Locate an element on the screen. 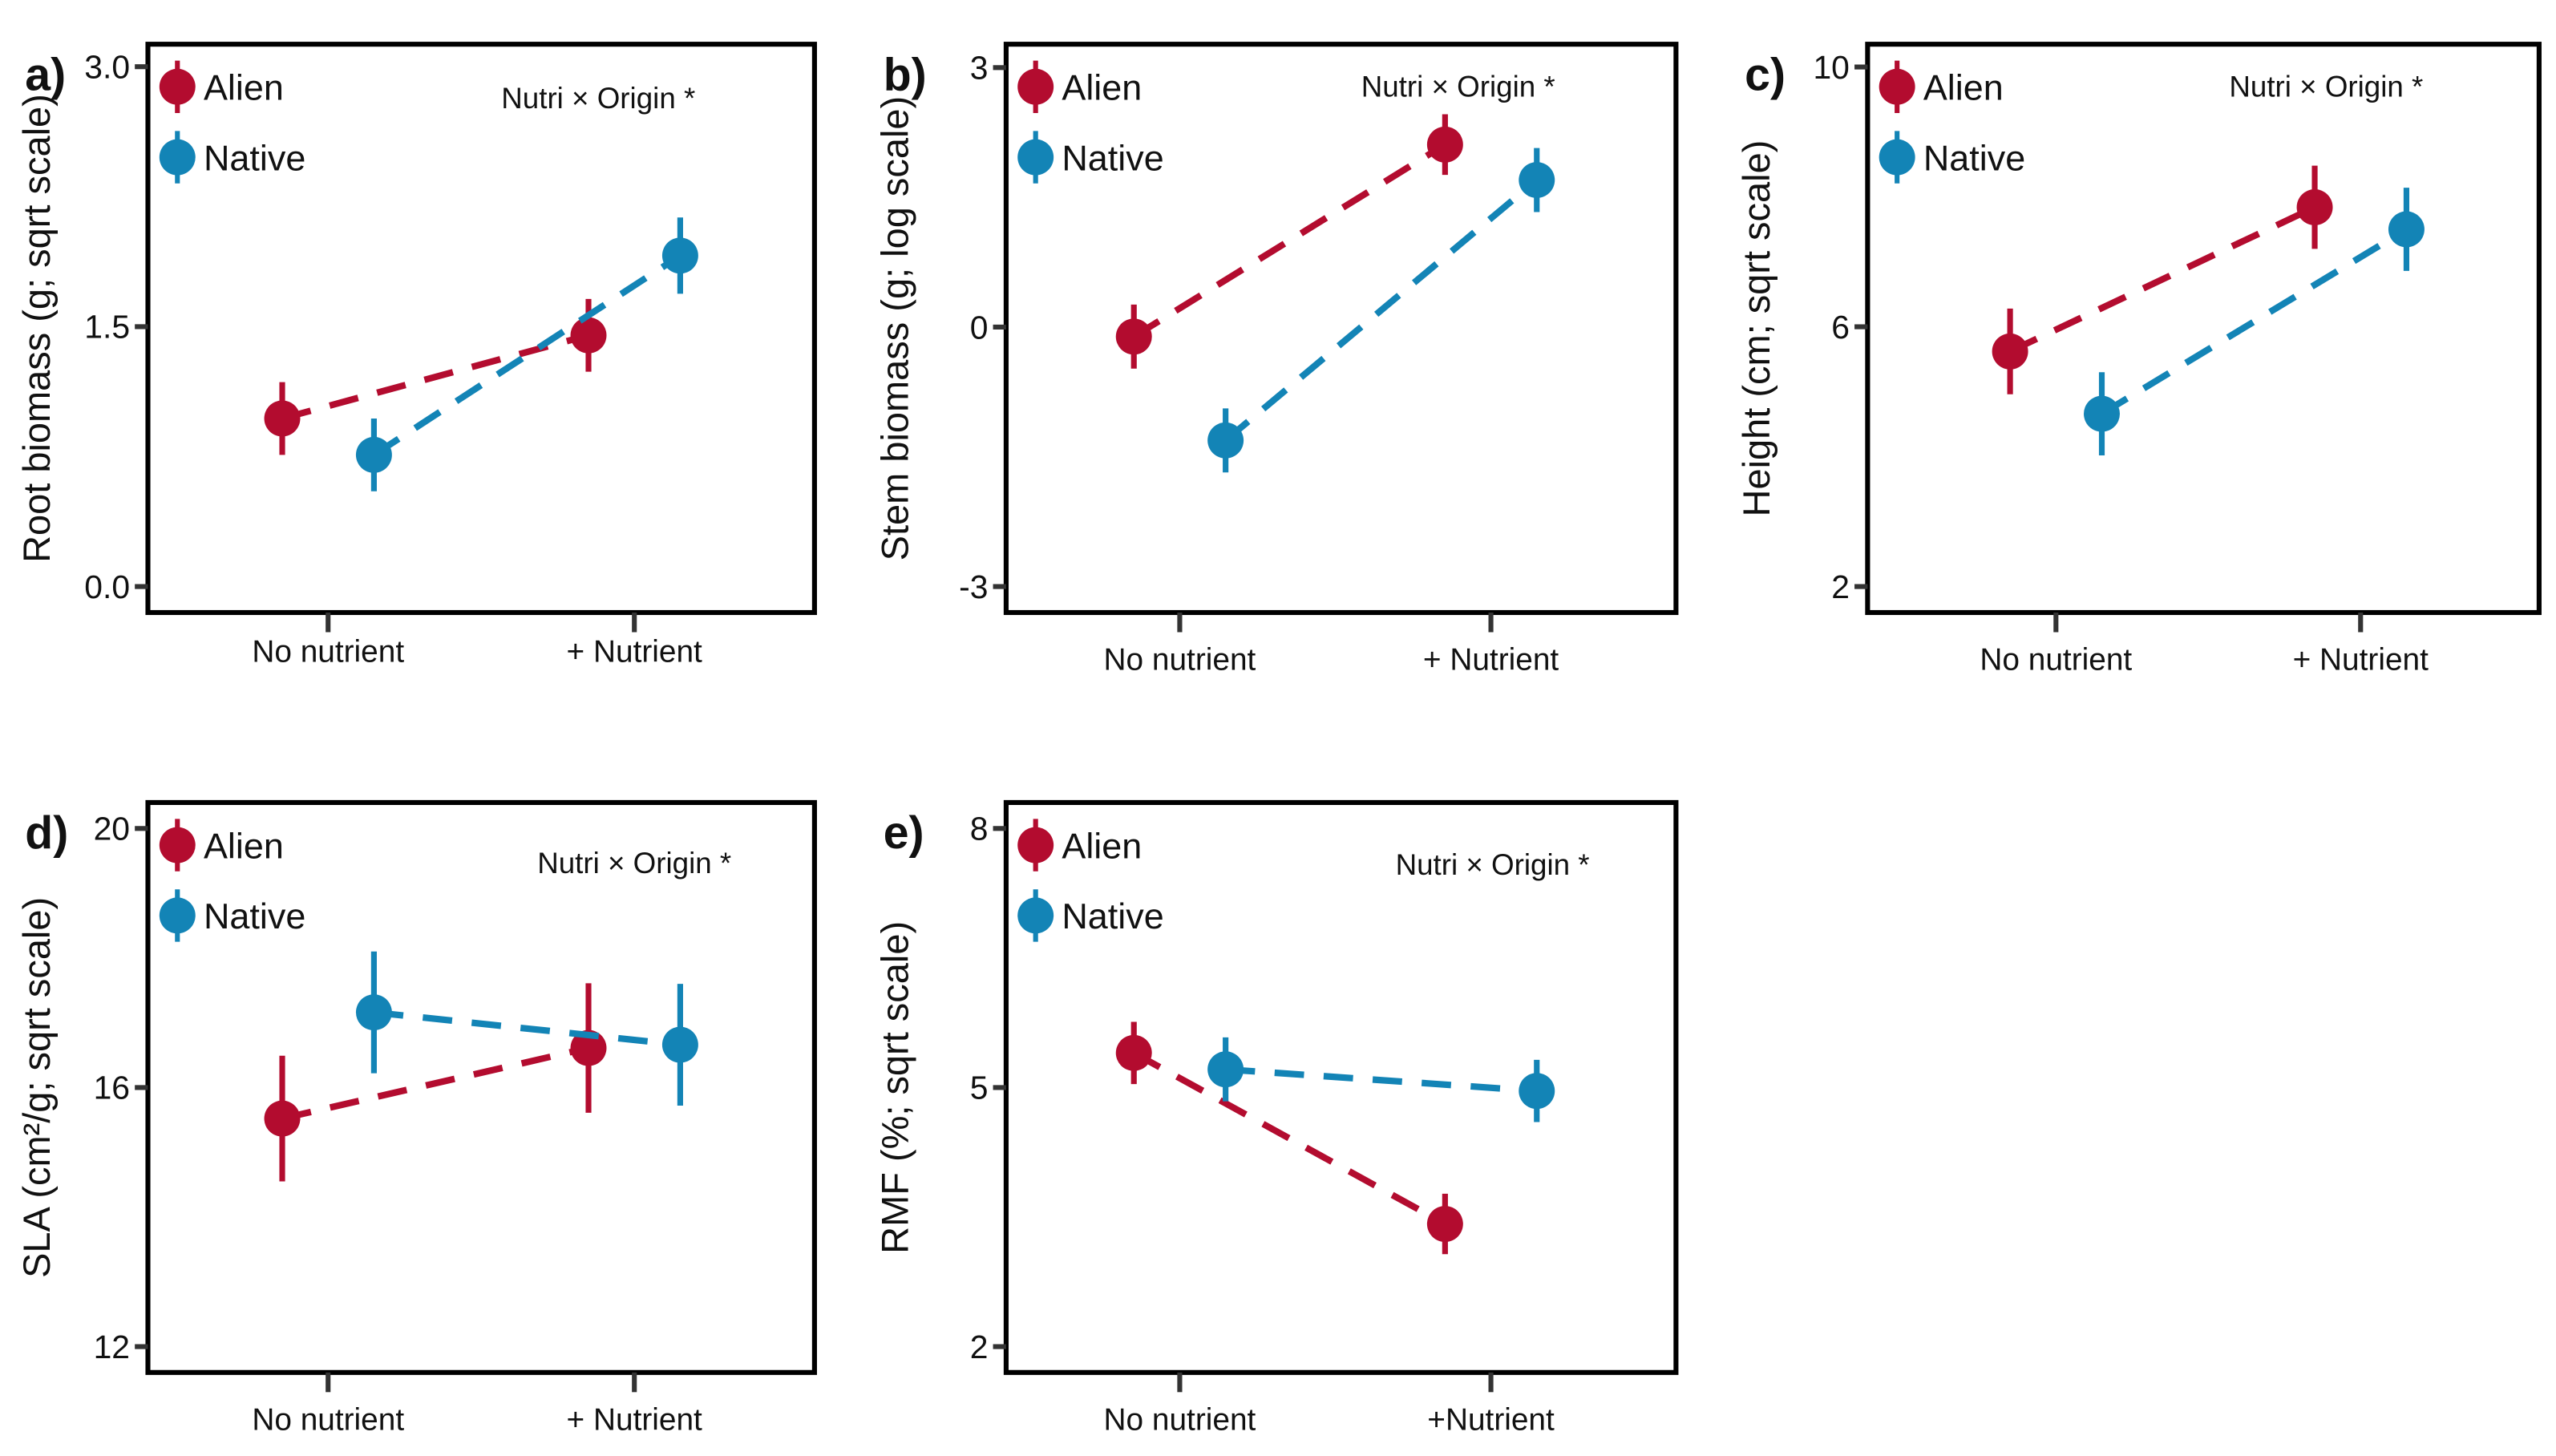 This screenshot has width=2556, height=1456. panel-label: d) is located at coordinates (46, 833).